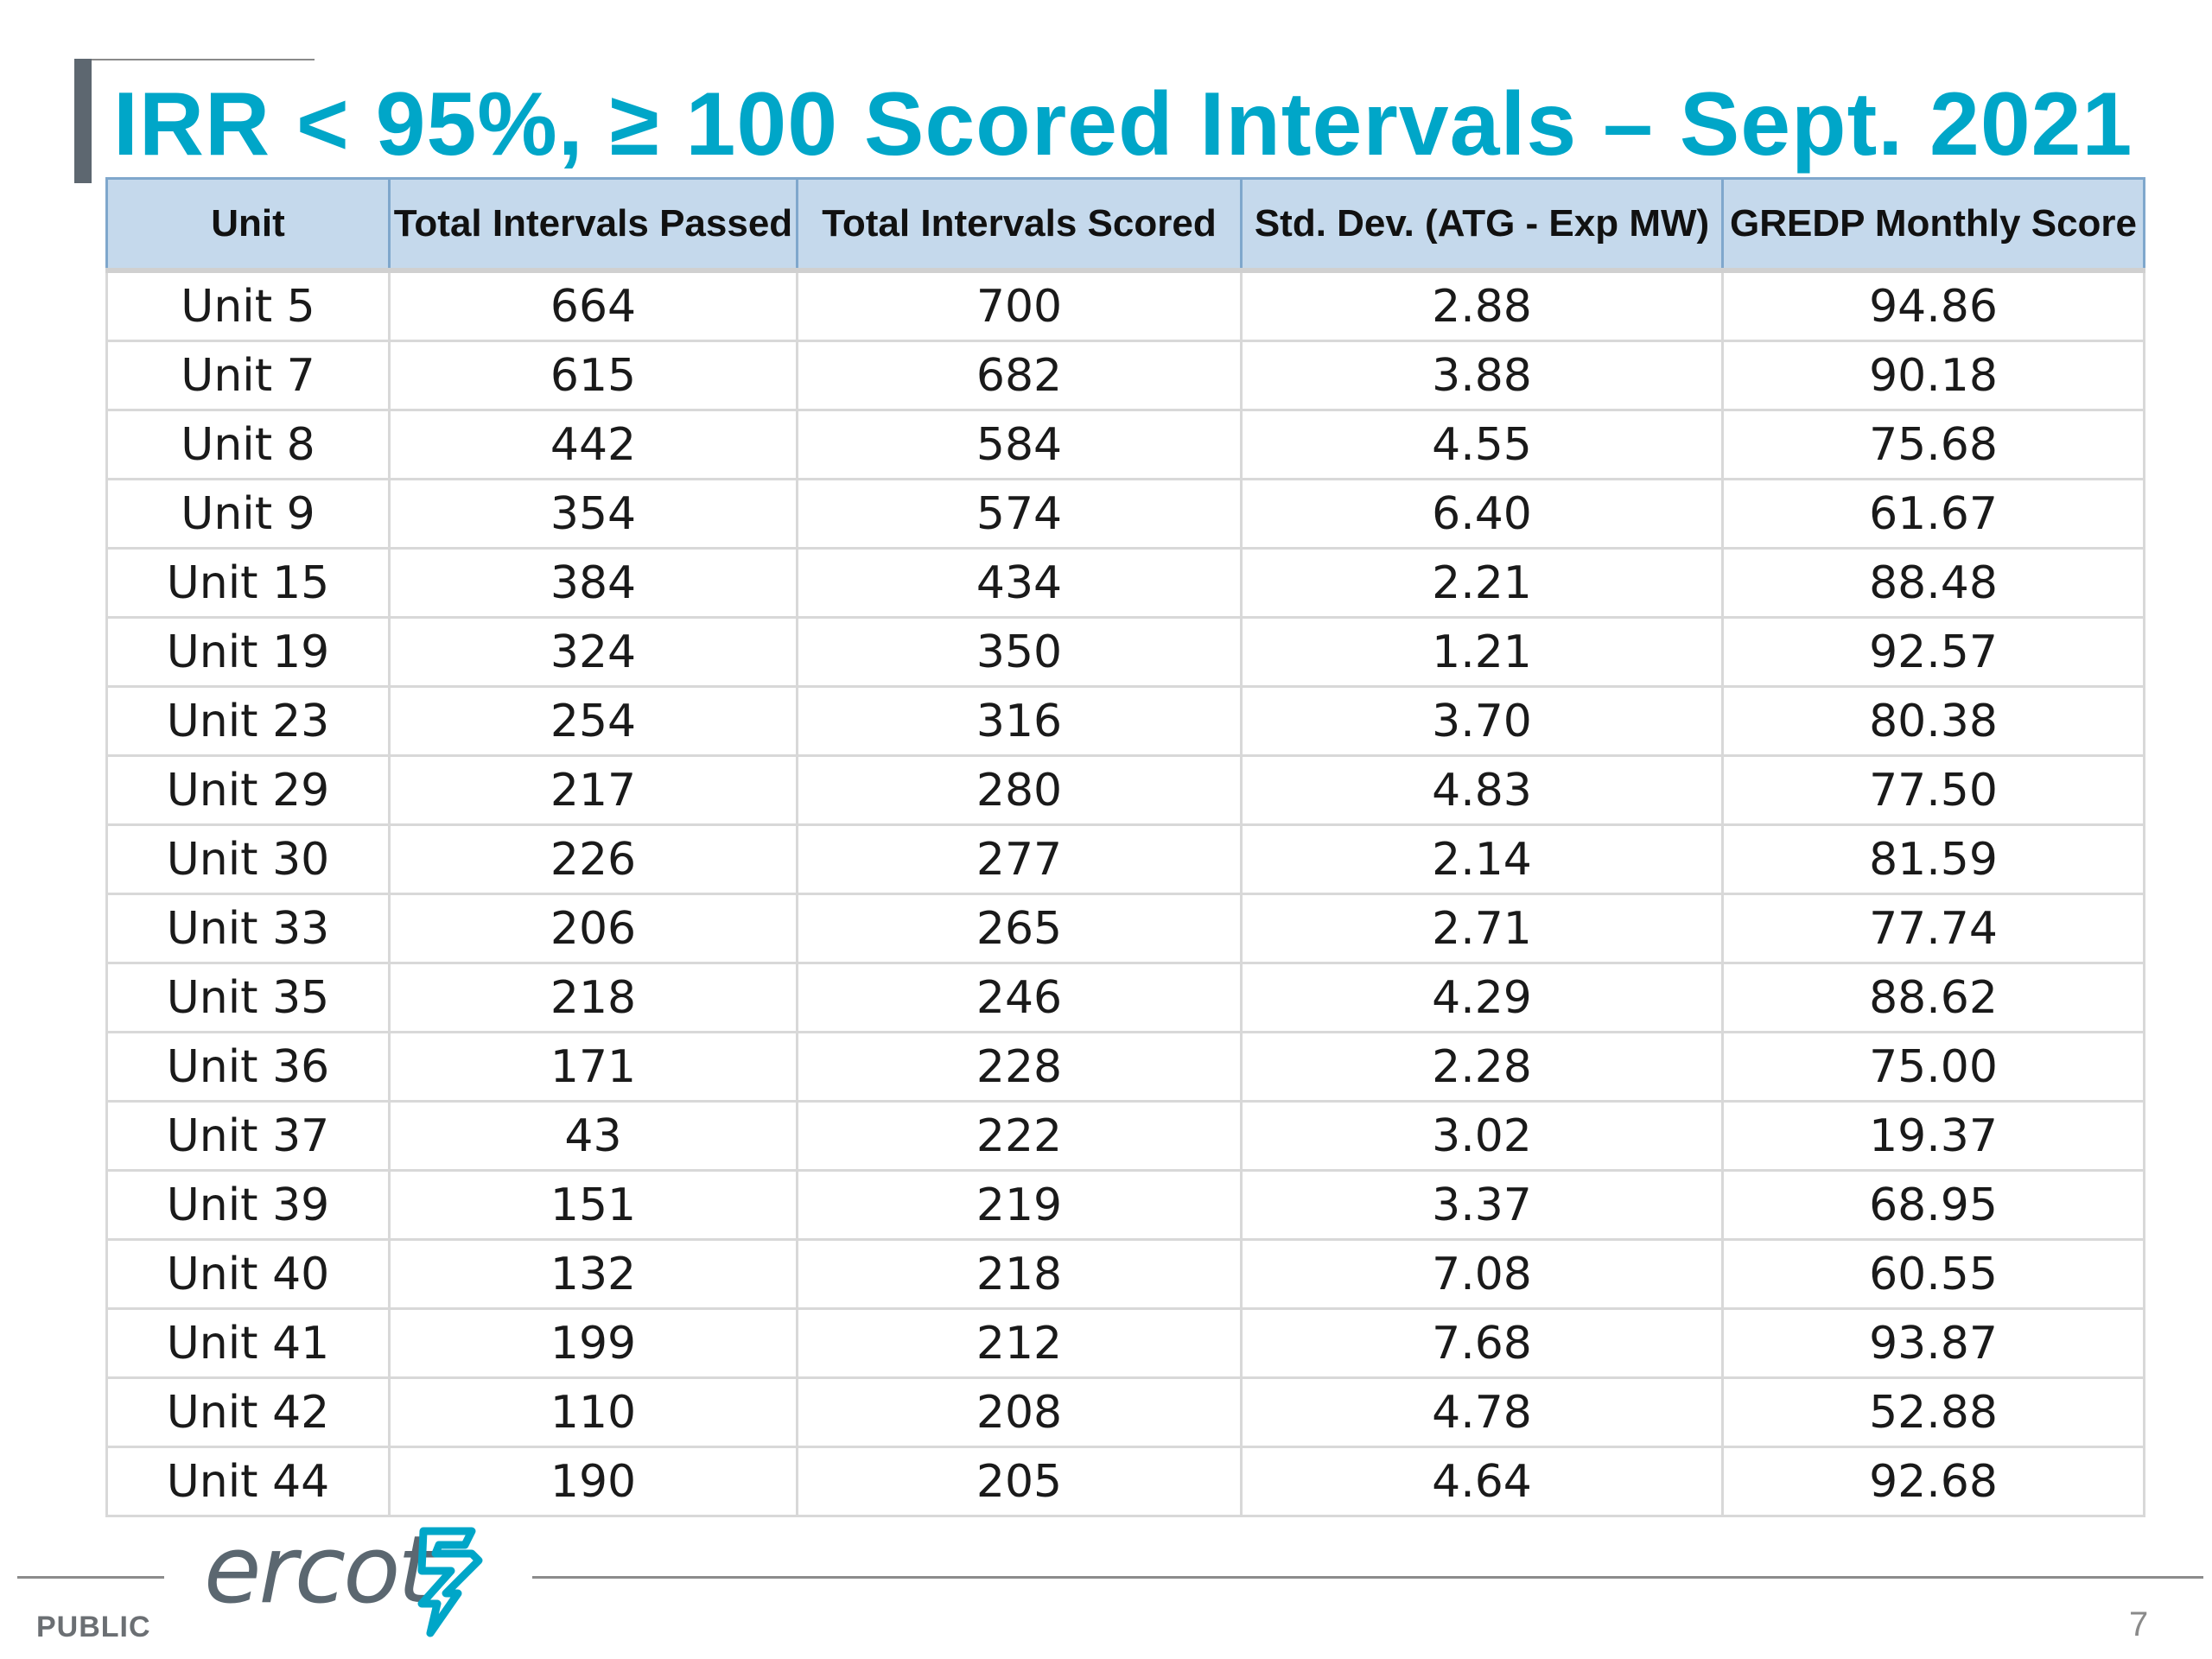  Describe the element at coordinates (83, 121) in the screenshot. I see `title-accent-bar` at that location.